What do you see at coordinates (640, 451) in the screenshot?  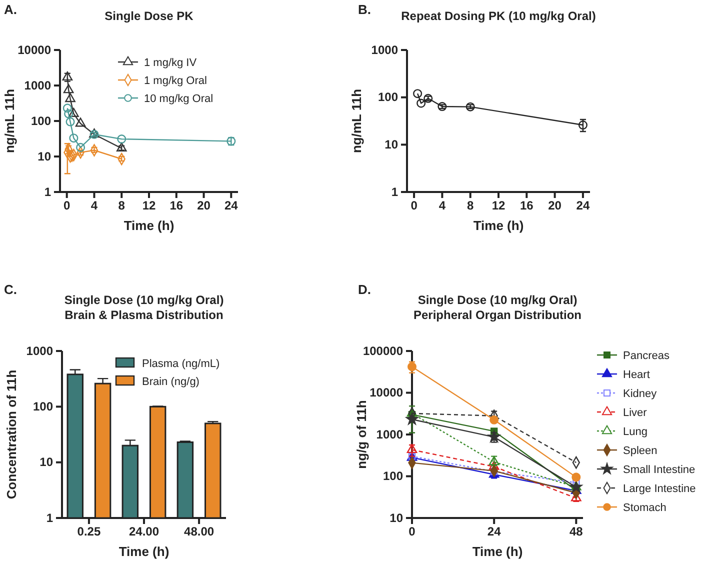 I see `legend-label: Spleen` at bounding box center [640, 451].